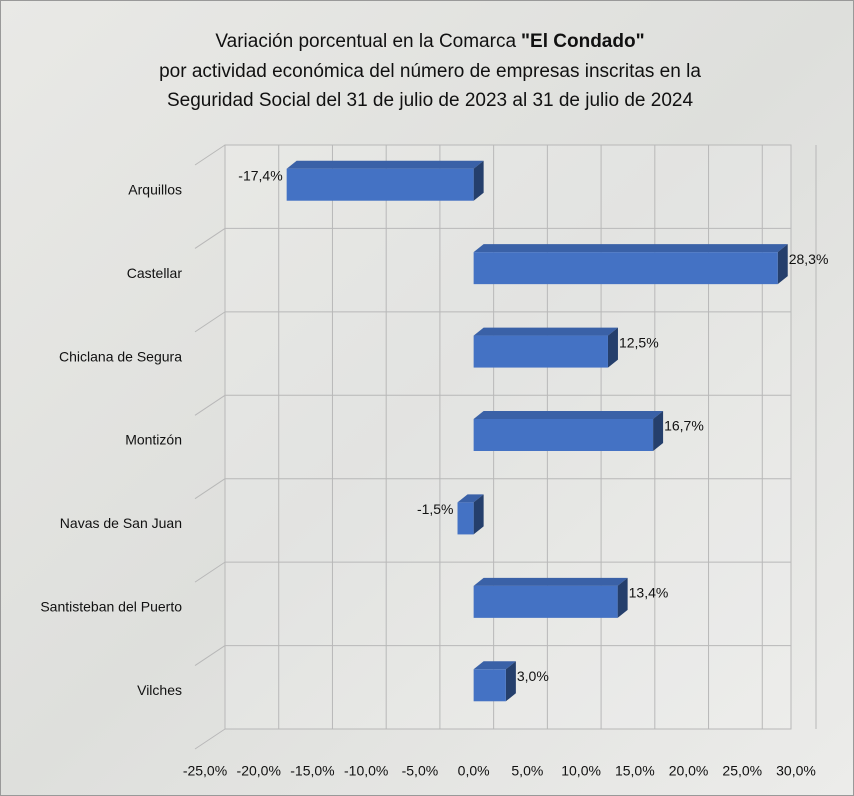  What do you see at coordinates (155, 189) in the screenshot?
I see `y-tick-label: Arquillos` at bounding box center [155, 189].